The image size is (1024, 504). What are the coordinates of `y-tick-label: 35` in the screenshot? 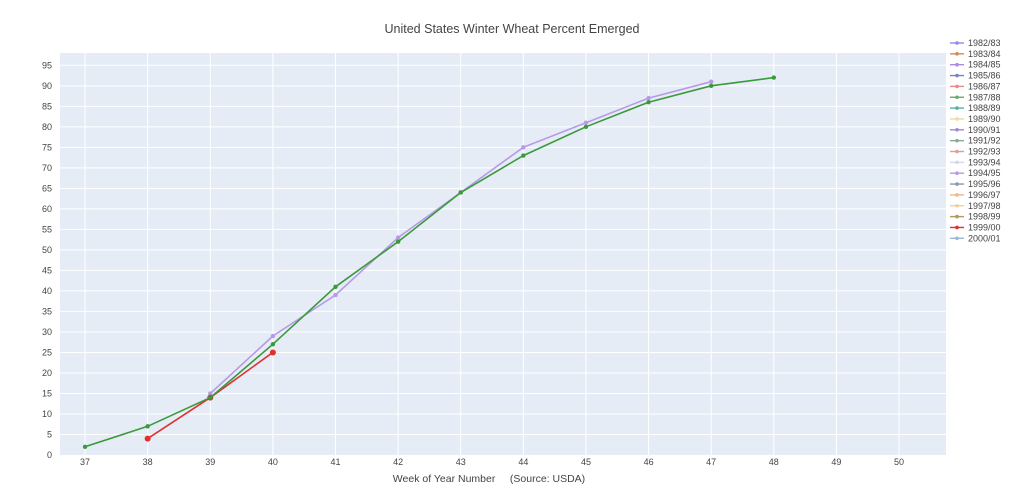 It's located at (47, 311).